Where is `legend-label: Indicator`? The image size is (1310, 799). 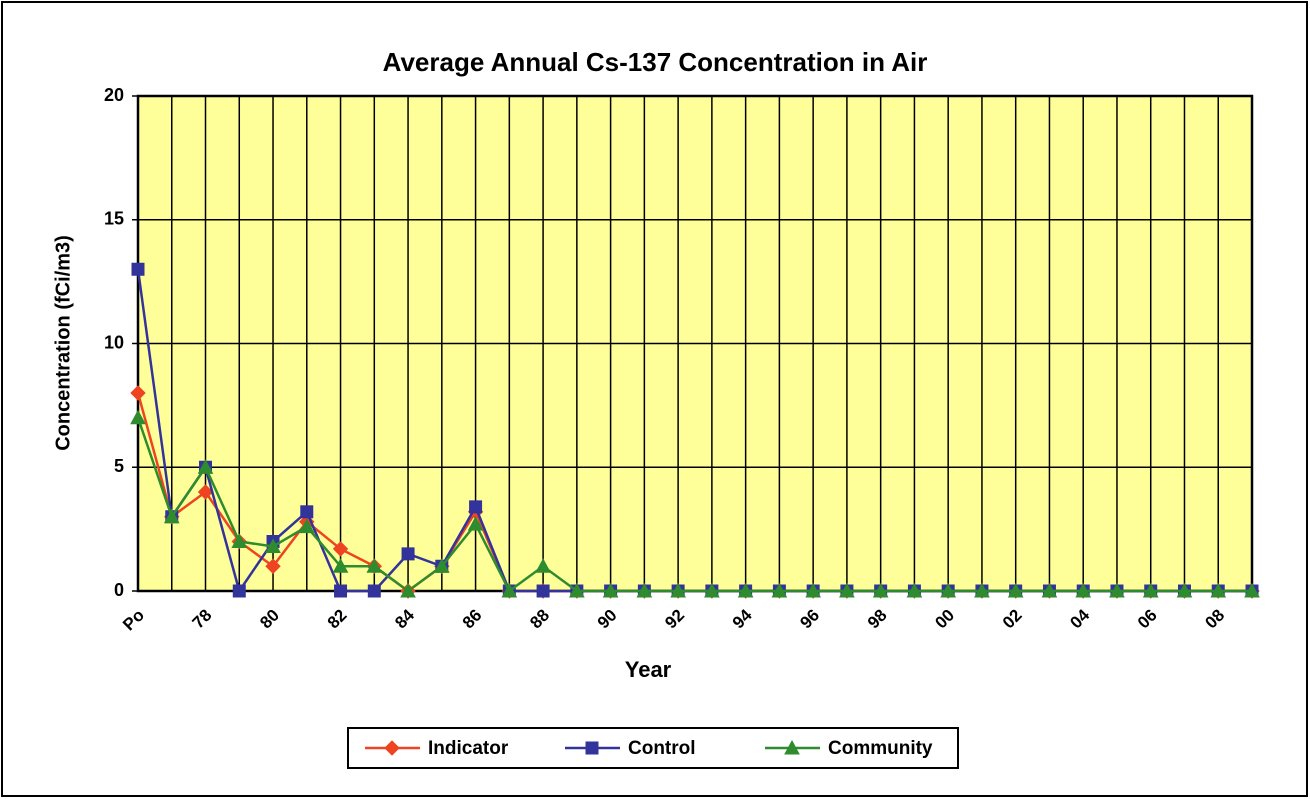
legend-label: Indicator is located at coordinates (468, 748).